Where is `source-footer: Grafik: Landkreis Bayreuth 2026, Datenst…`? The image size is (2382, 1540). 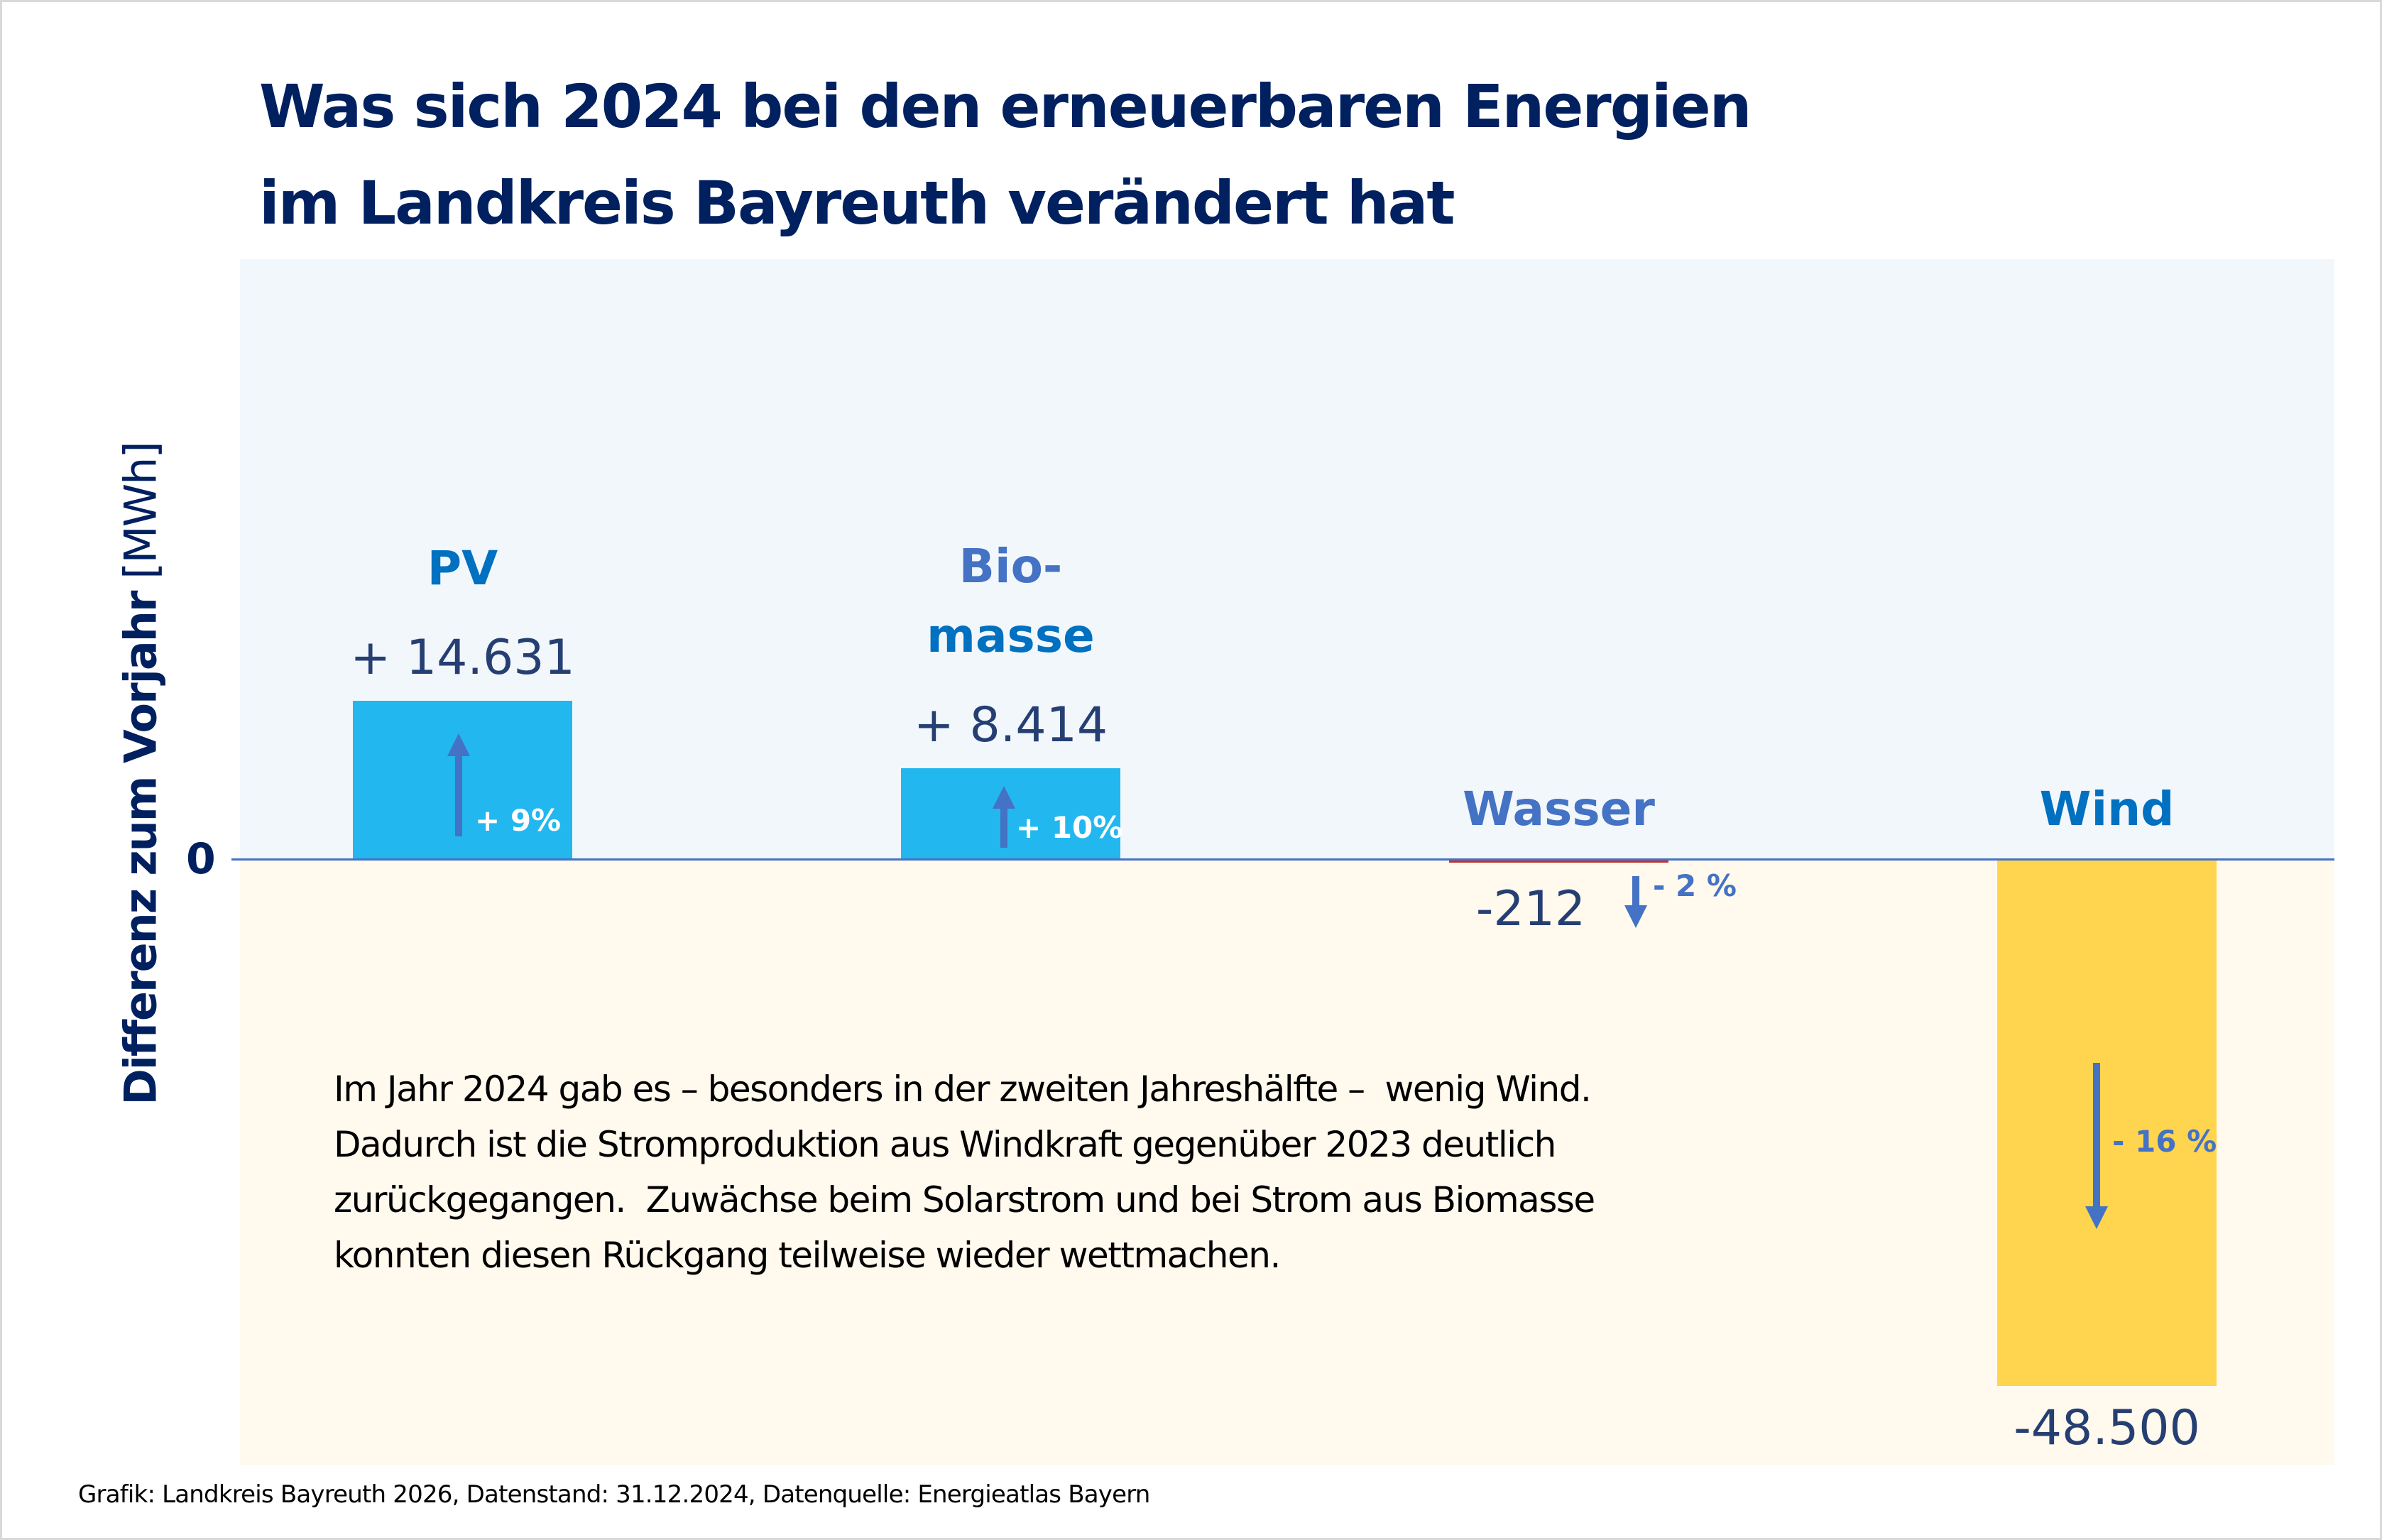
source-footer: Grafik: Landkreis Bayreuth 2026, Datenst… is located at coordinates (614, 1494).